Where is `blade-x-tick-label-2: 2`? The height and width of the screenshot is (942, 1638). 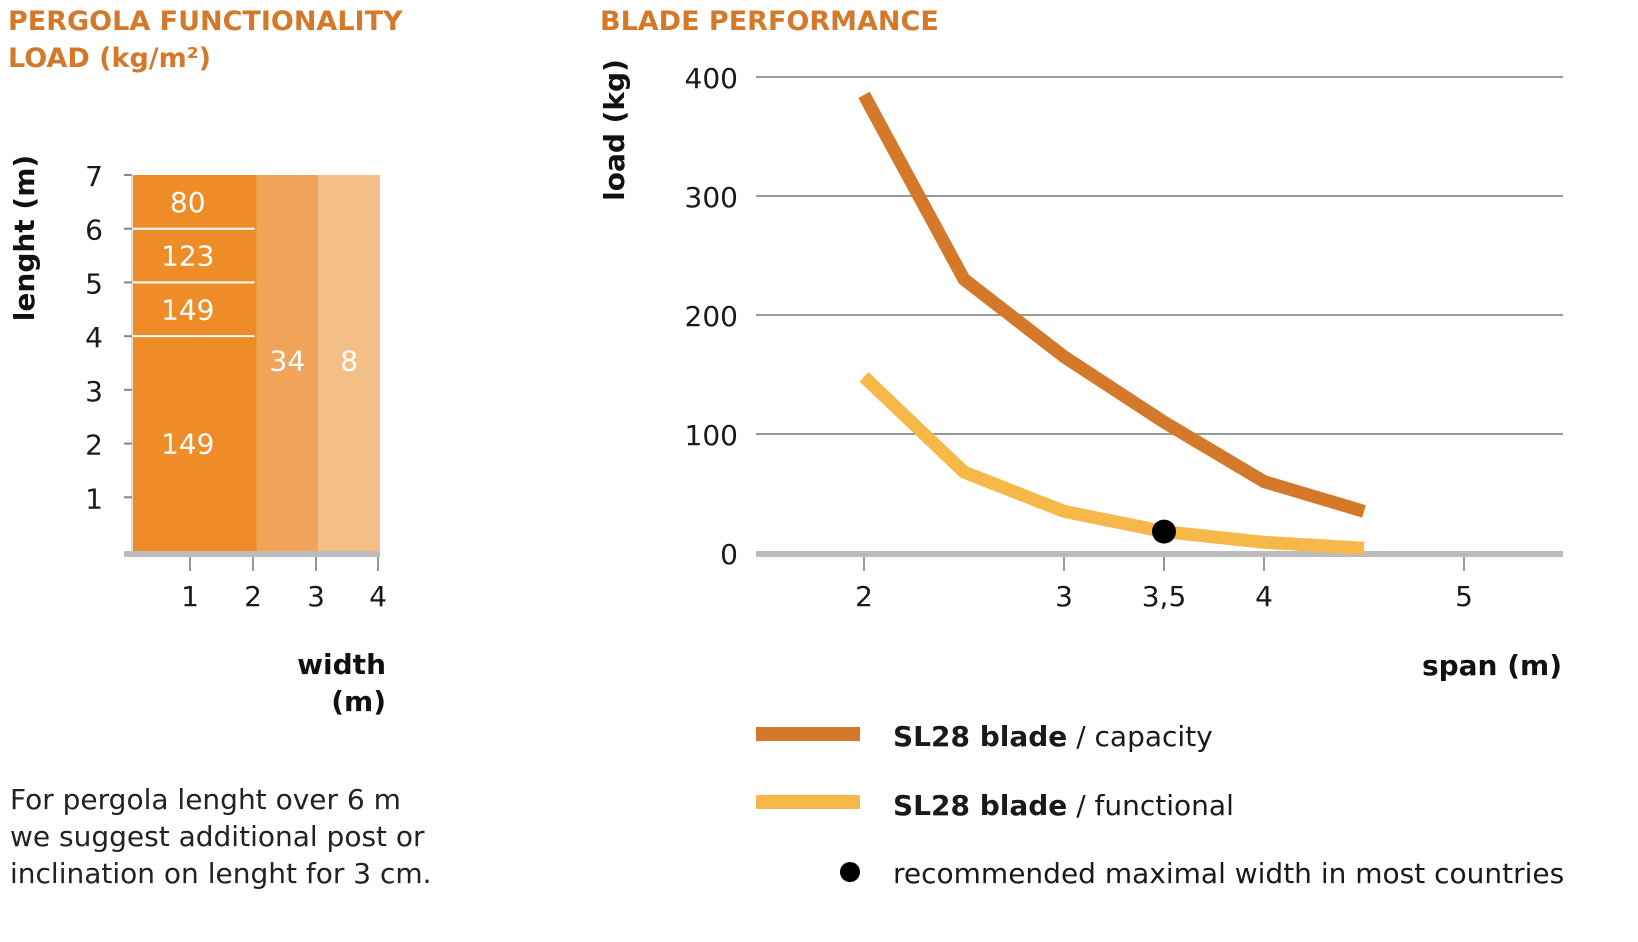 blade-x-tick-label-2: 2 is located at coordinates (864, 596).